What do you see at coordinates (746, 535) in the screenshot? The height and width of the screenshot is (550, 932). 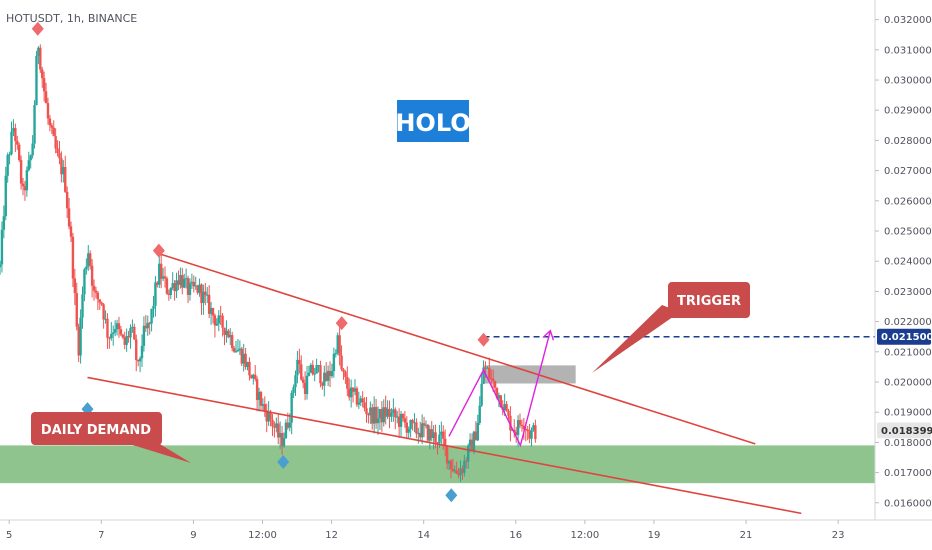 I see `x-tick-label: 21` at bounding box center [746, 535].